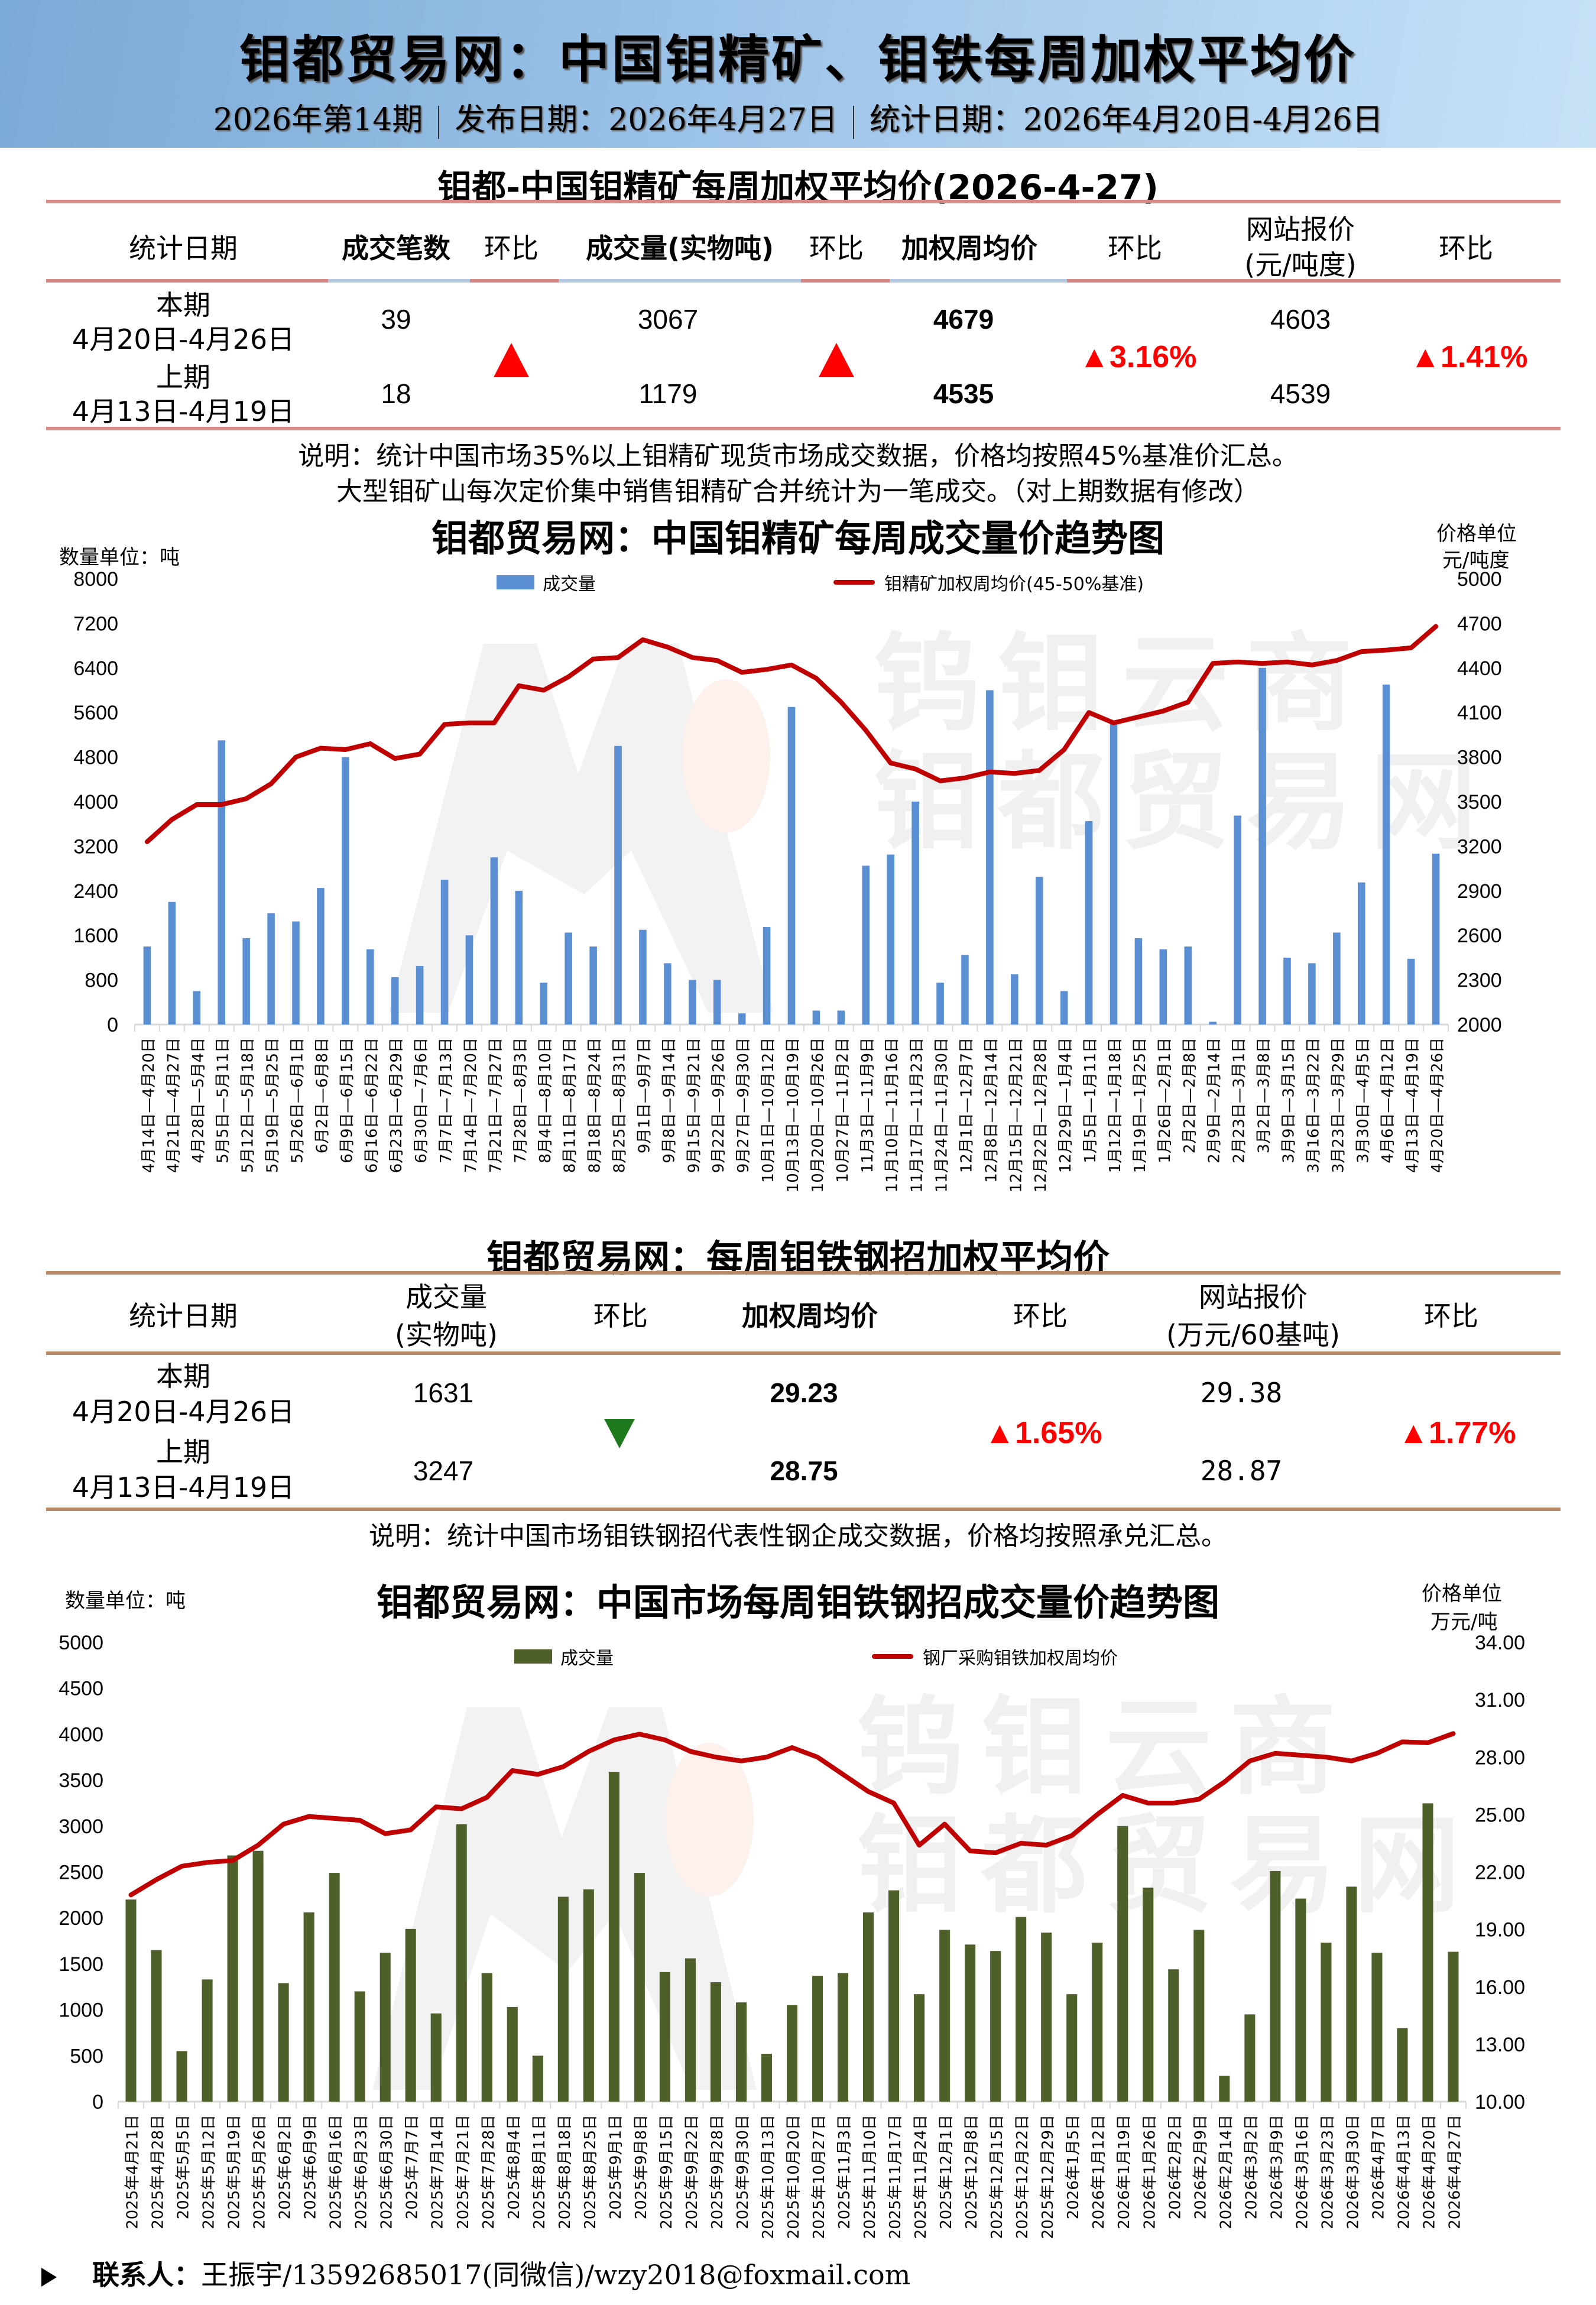 Image resolution: width=1596 pixels, height=2305 pixels. I want to click on x-axis-label: 6月16日—6月22日, so click(372, 1105).